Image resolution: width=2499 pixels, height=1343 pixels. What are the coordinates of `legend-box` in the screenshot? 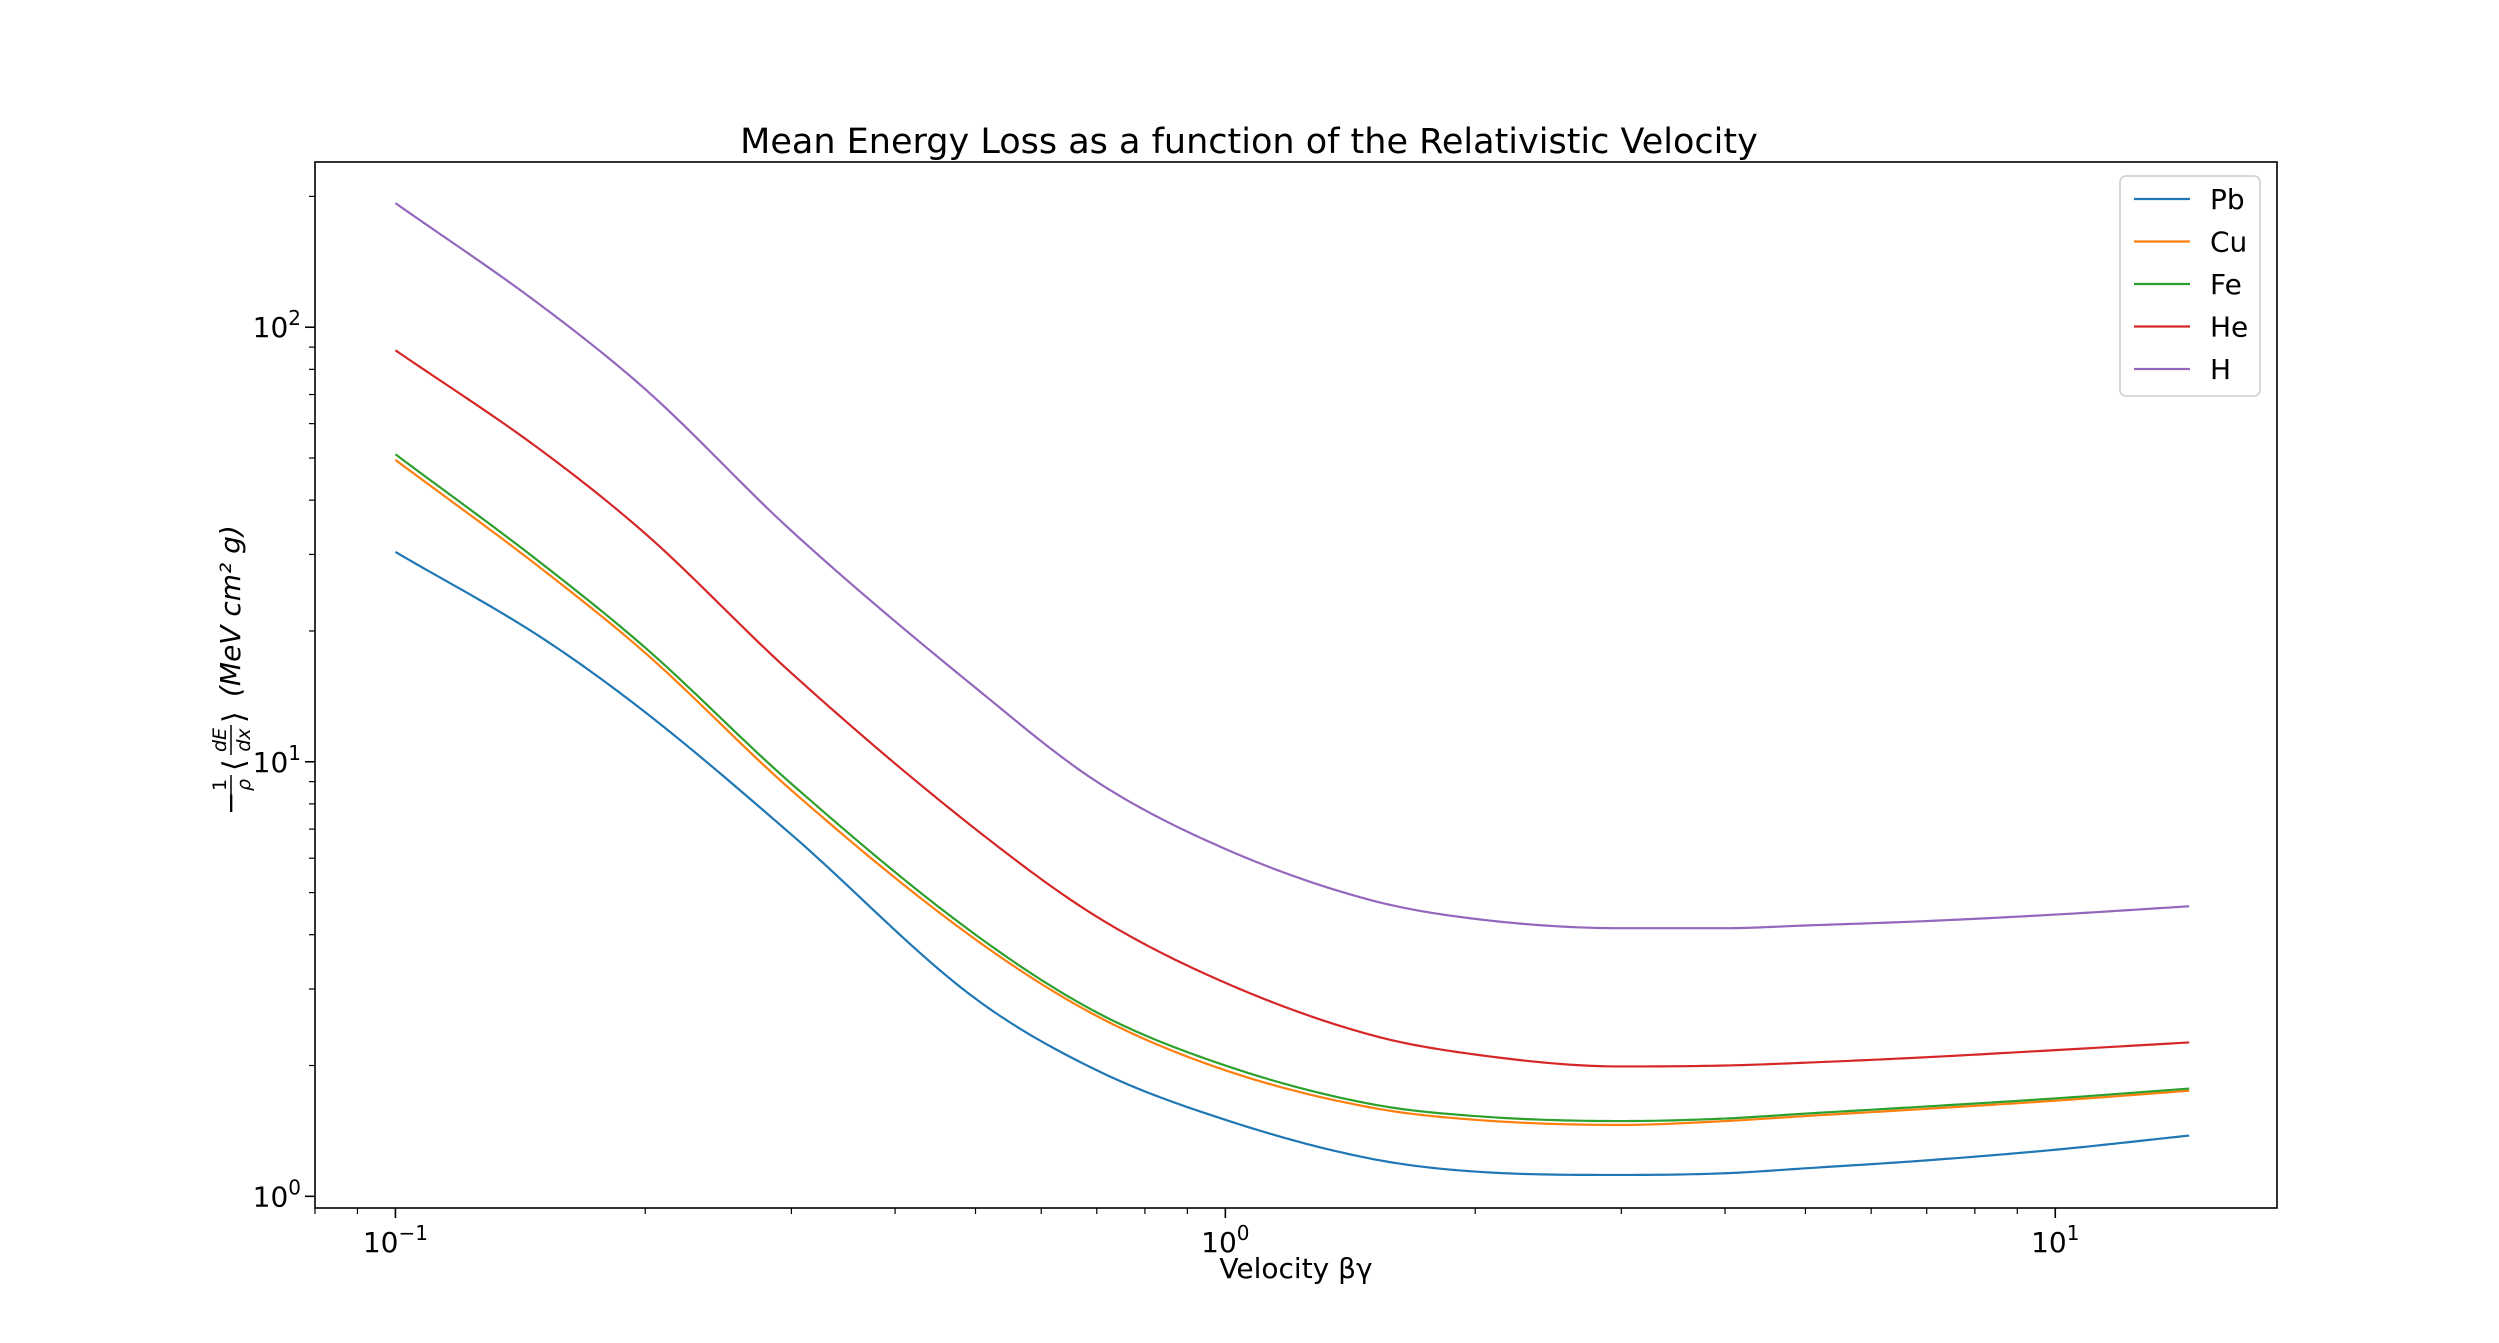 It's located at (2190, 286).